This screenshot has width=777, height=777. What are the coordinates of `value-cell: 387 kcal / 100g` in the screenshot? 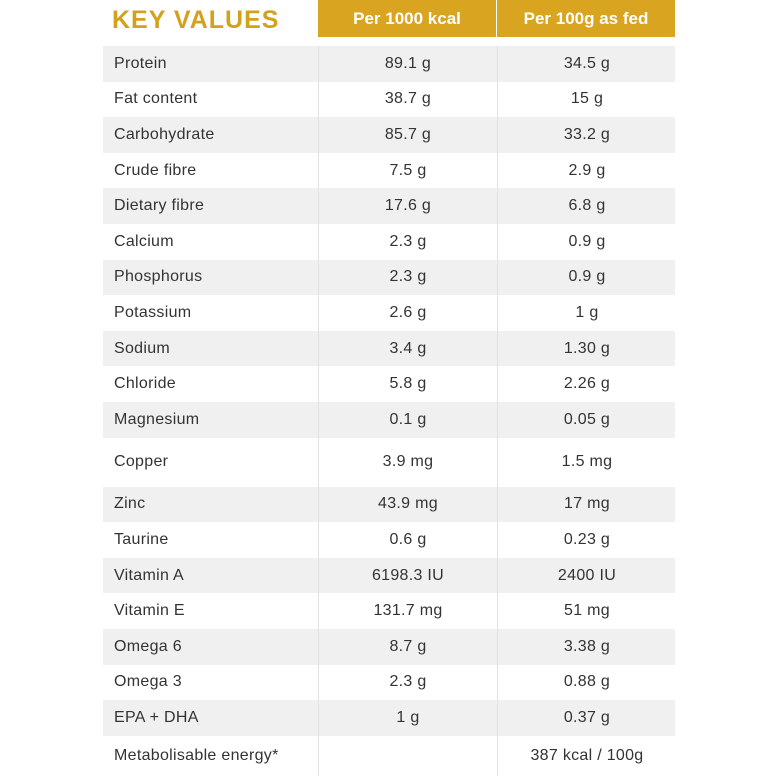 It's located at (586, 755).